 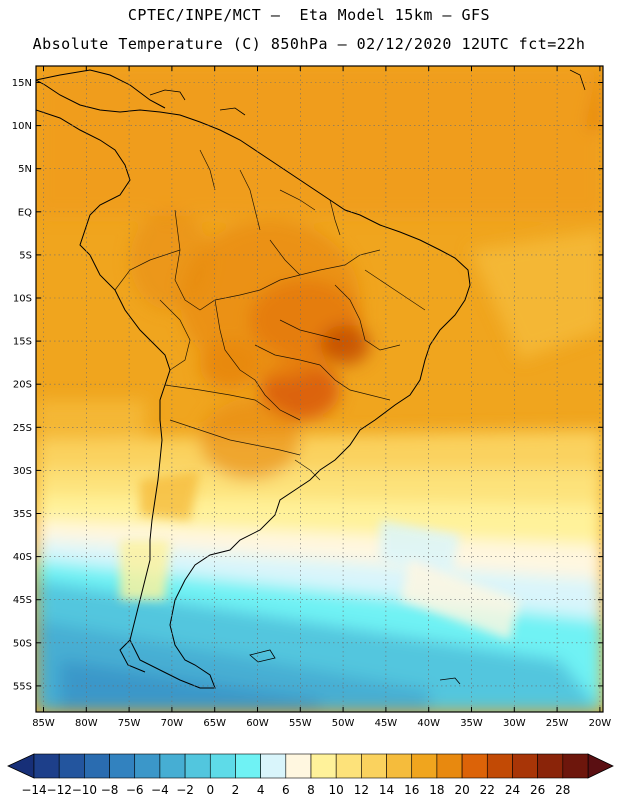 What do you see at coordinates (461, 790) in the screenshot?
I see `colorbar-label: 20` at bounding box center [461, 790].